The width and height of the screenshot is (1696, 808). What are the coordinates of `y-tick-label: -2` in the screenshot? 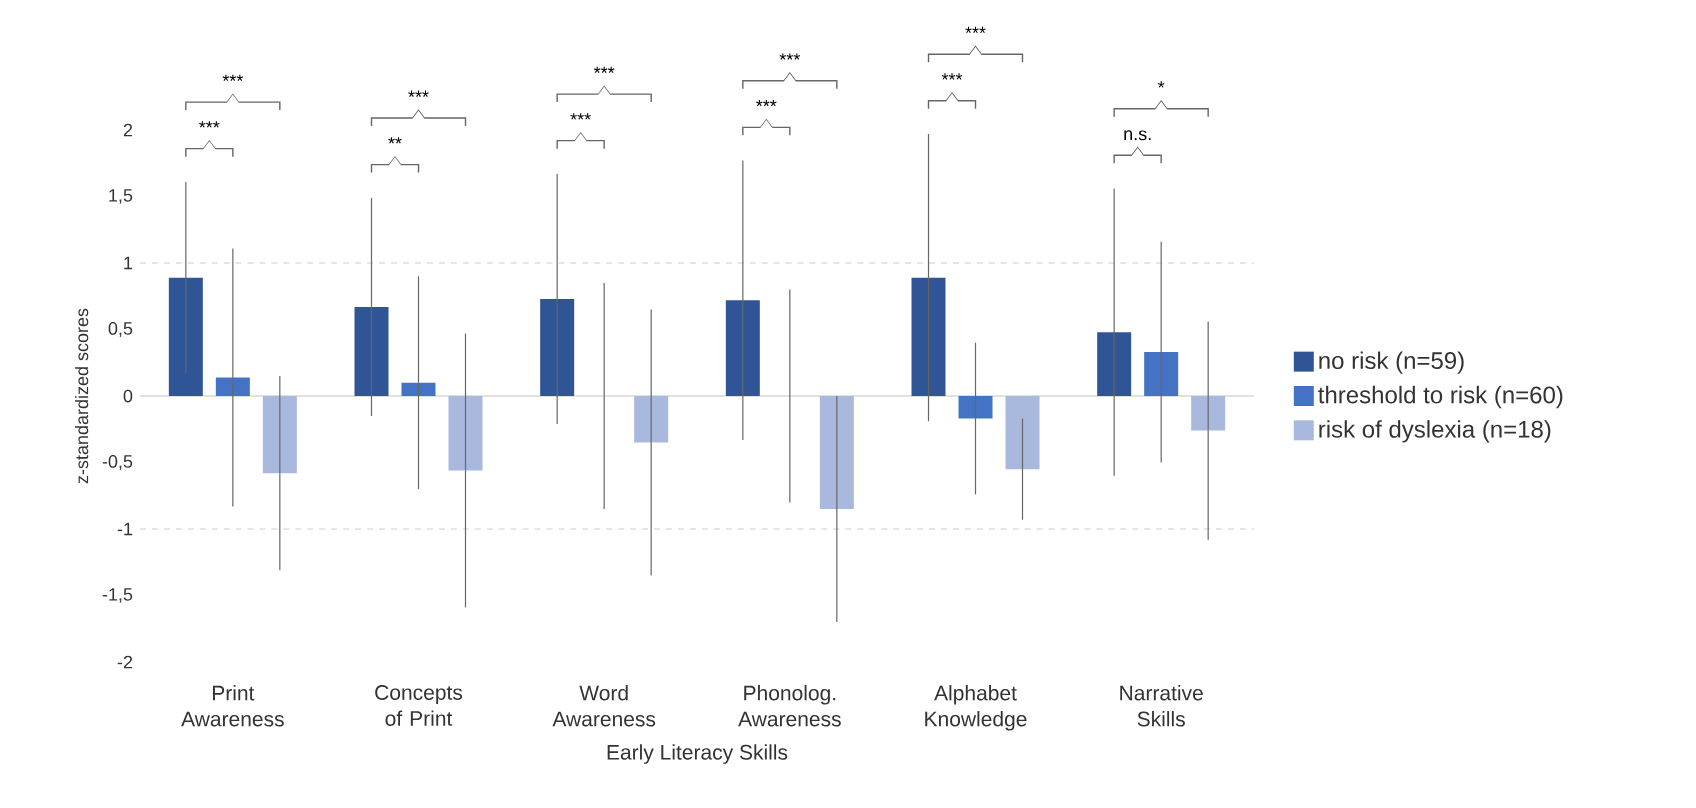 It's located at (125, 662).